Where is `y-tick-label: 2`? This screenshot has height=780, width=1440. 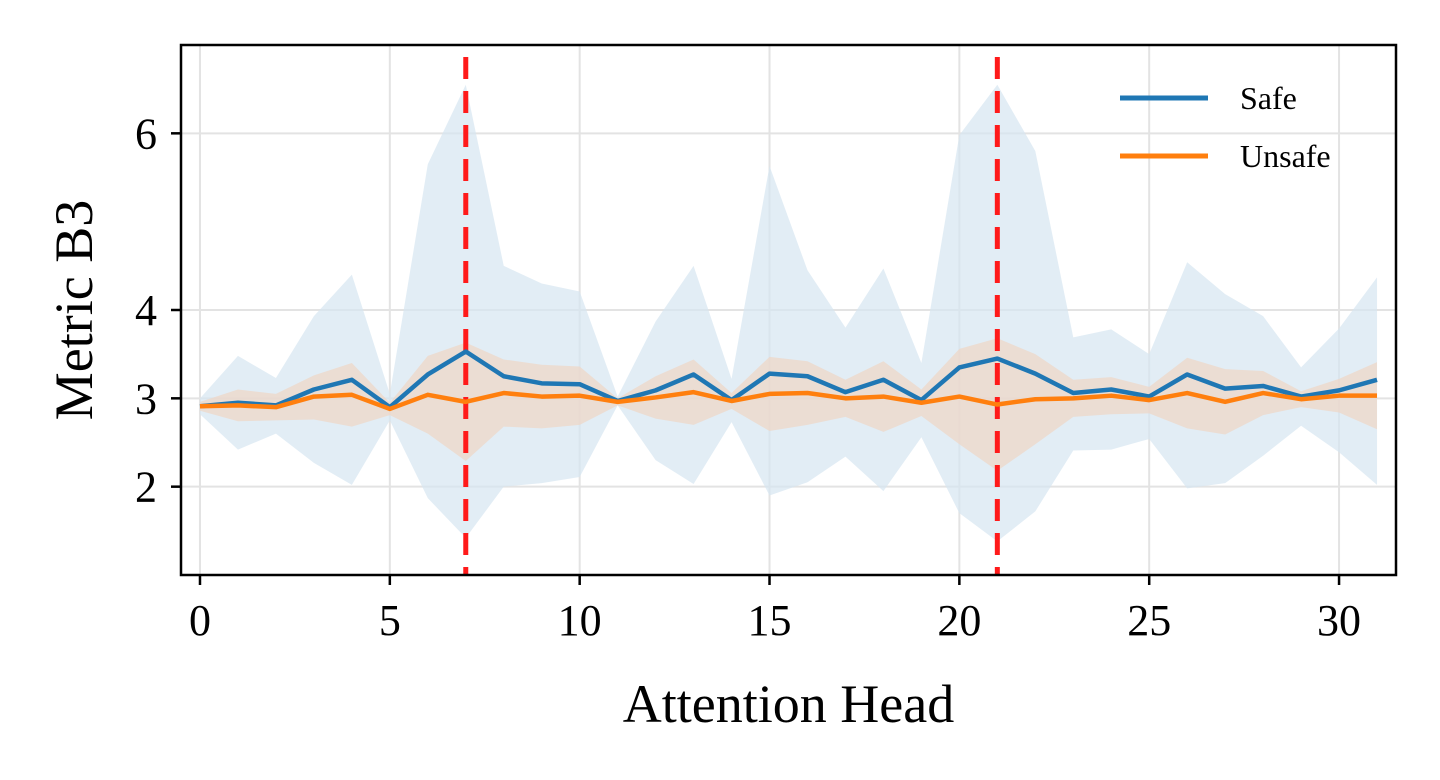
y-tick-label: 2 is located at coordinates (146, 487).